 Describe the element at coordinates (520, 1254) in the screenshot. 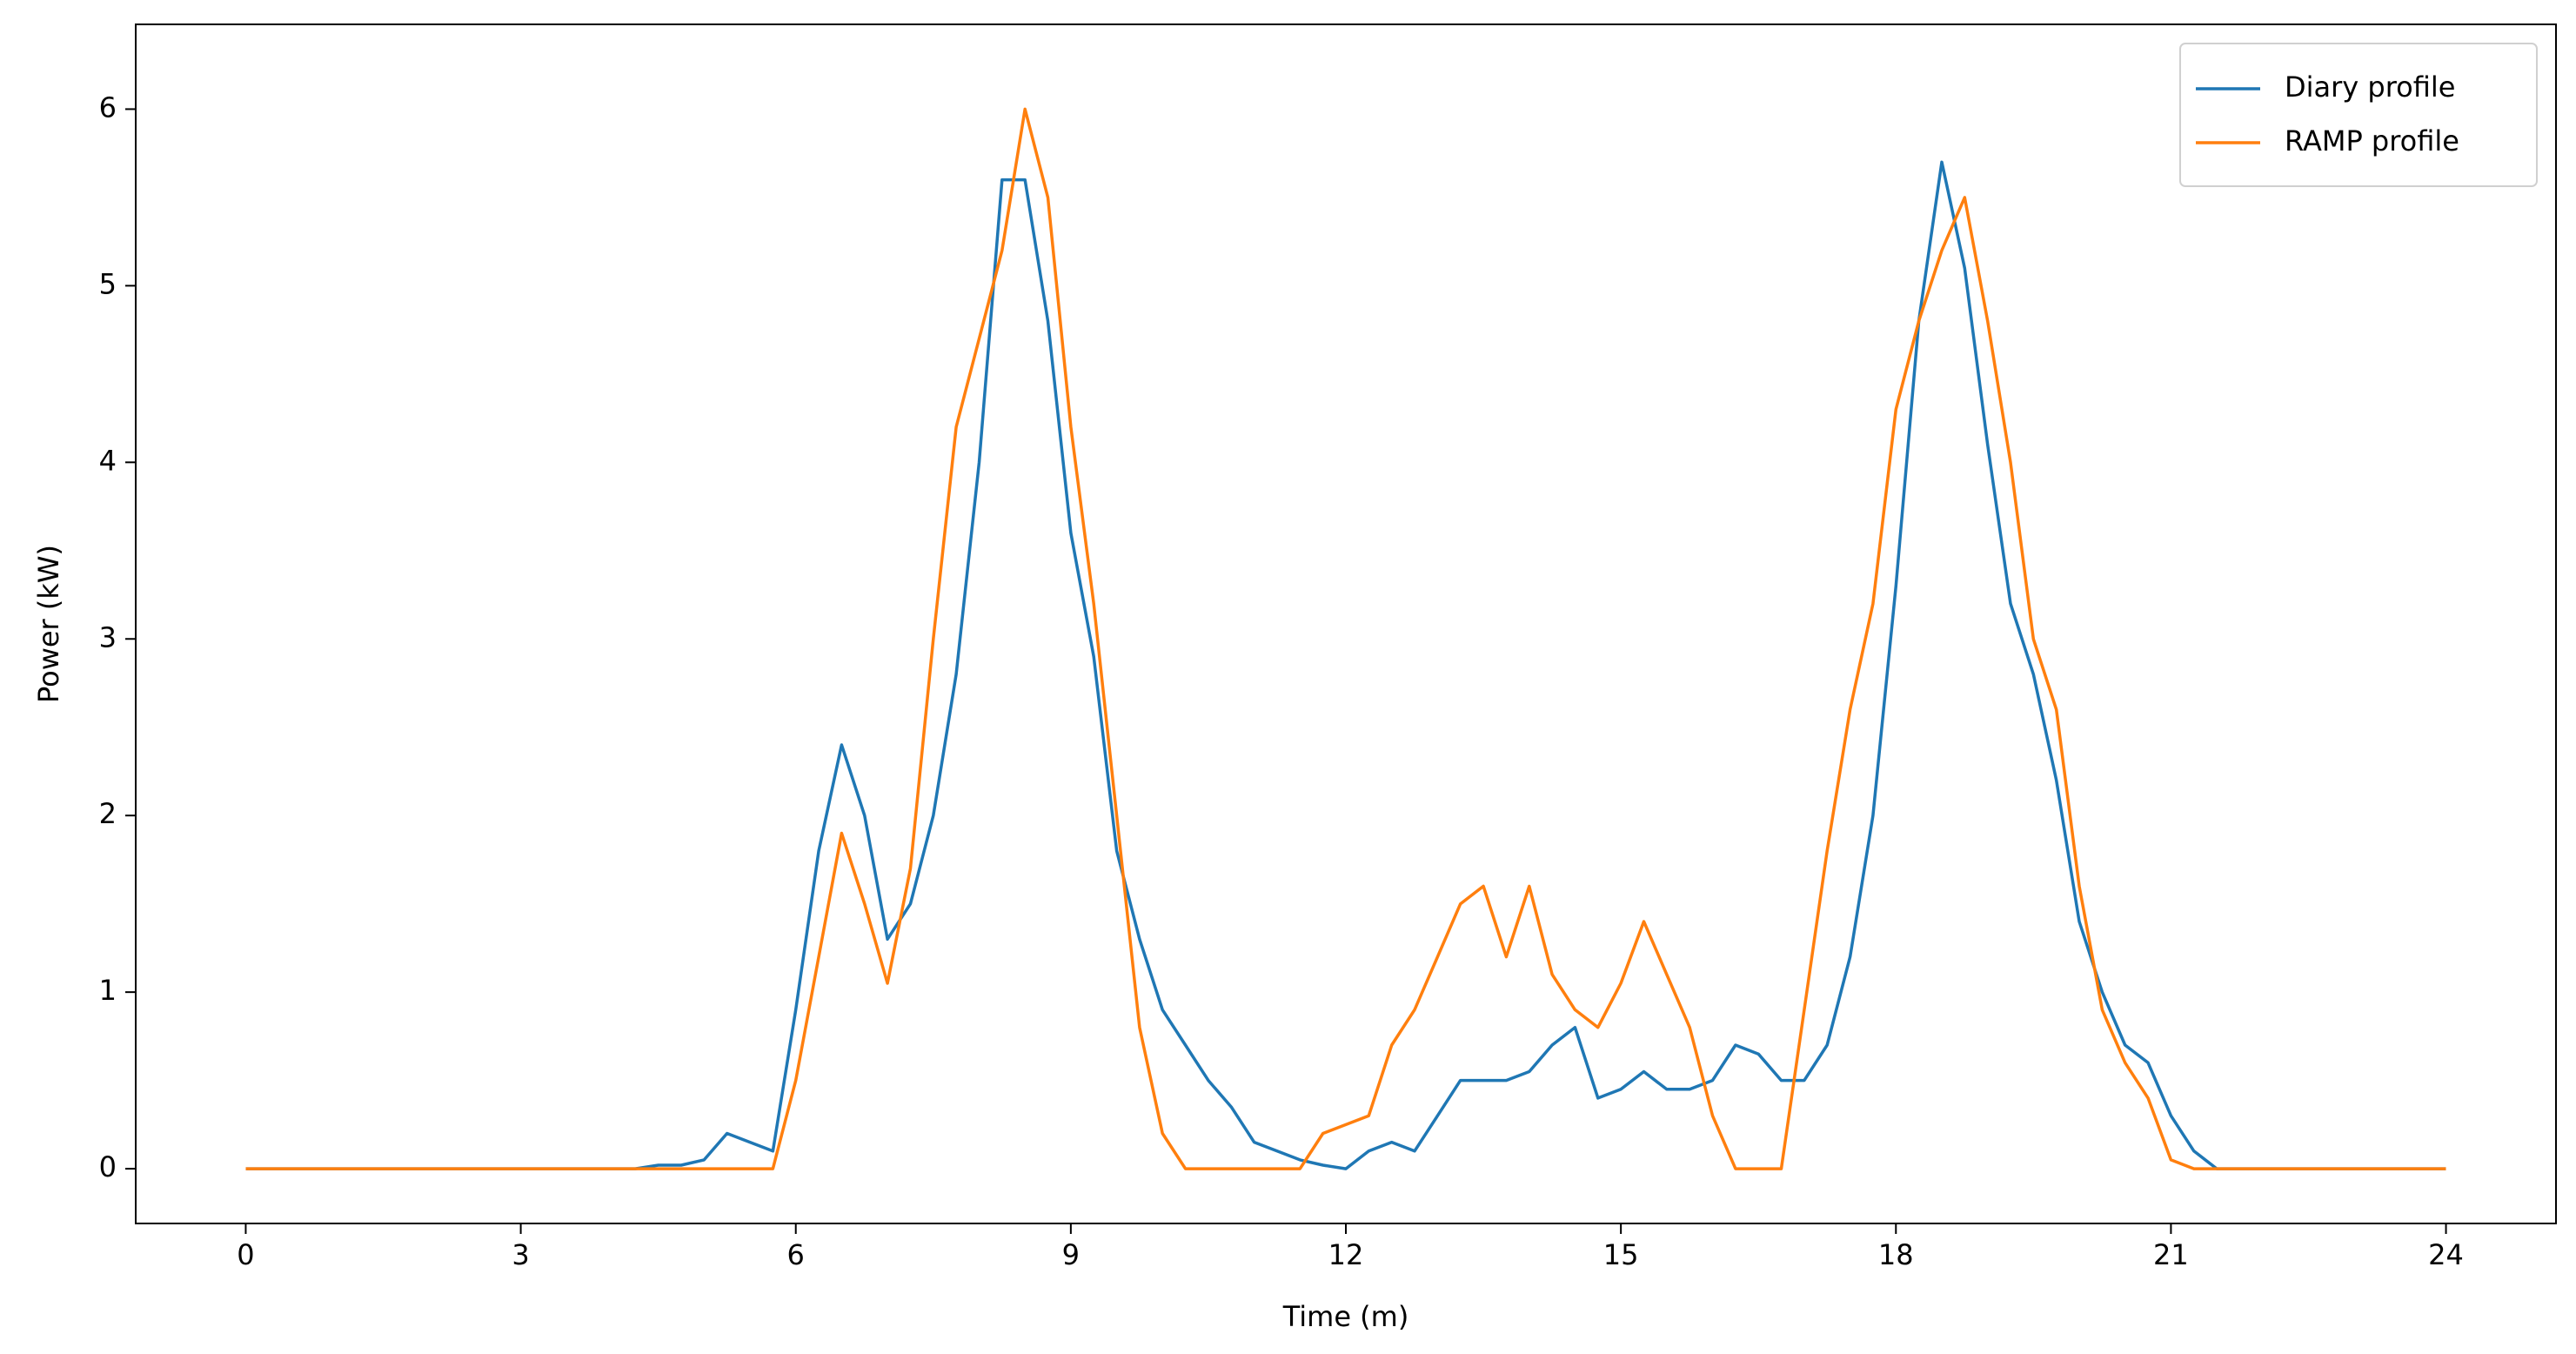

I see `x-tick-label: 3` at that location.